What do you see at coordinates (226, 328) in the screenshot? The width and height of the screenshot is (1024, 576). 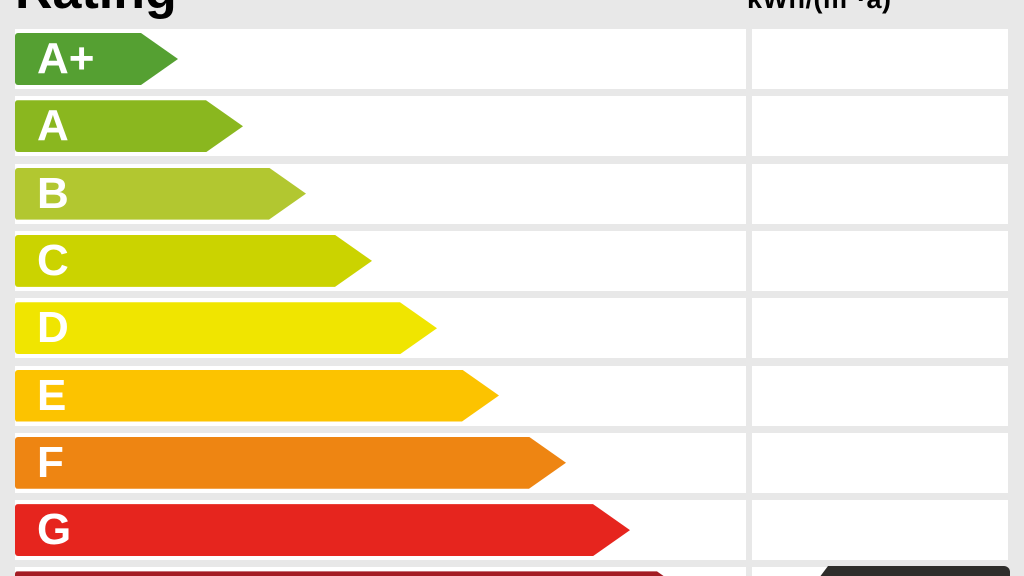 I see `rating-arrow: D` at bounding box center [226, 328].